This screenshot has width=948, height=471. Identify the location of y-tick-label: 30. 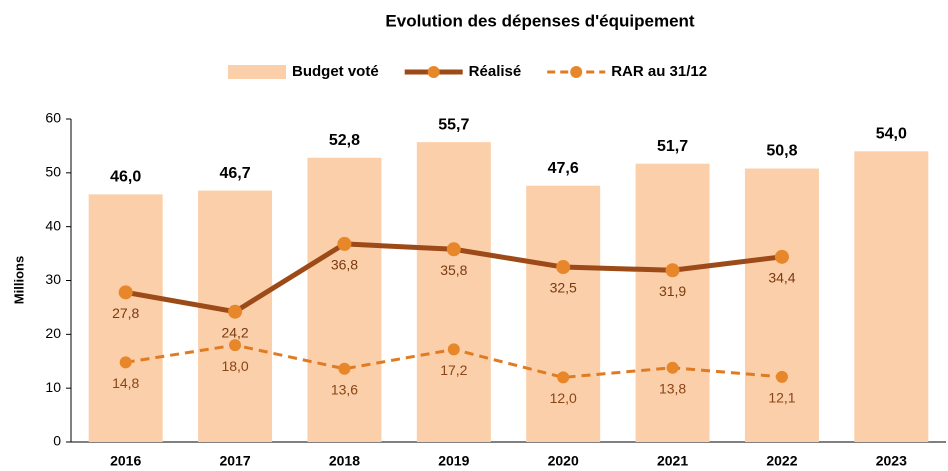
(53, 279).